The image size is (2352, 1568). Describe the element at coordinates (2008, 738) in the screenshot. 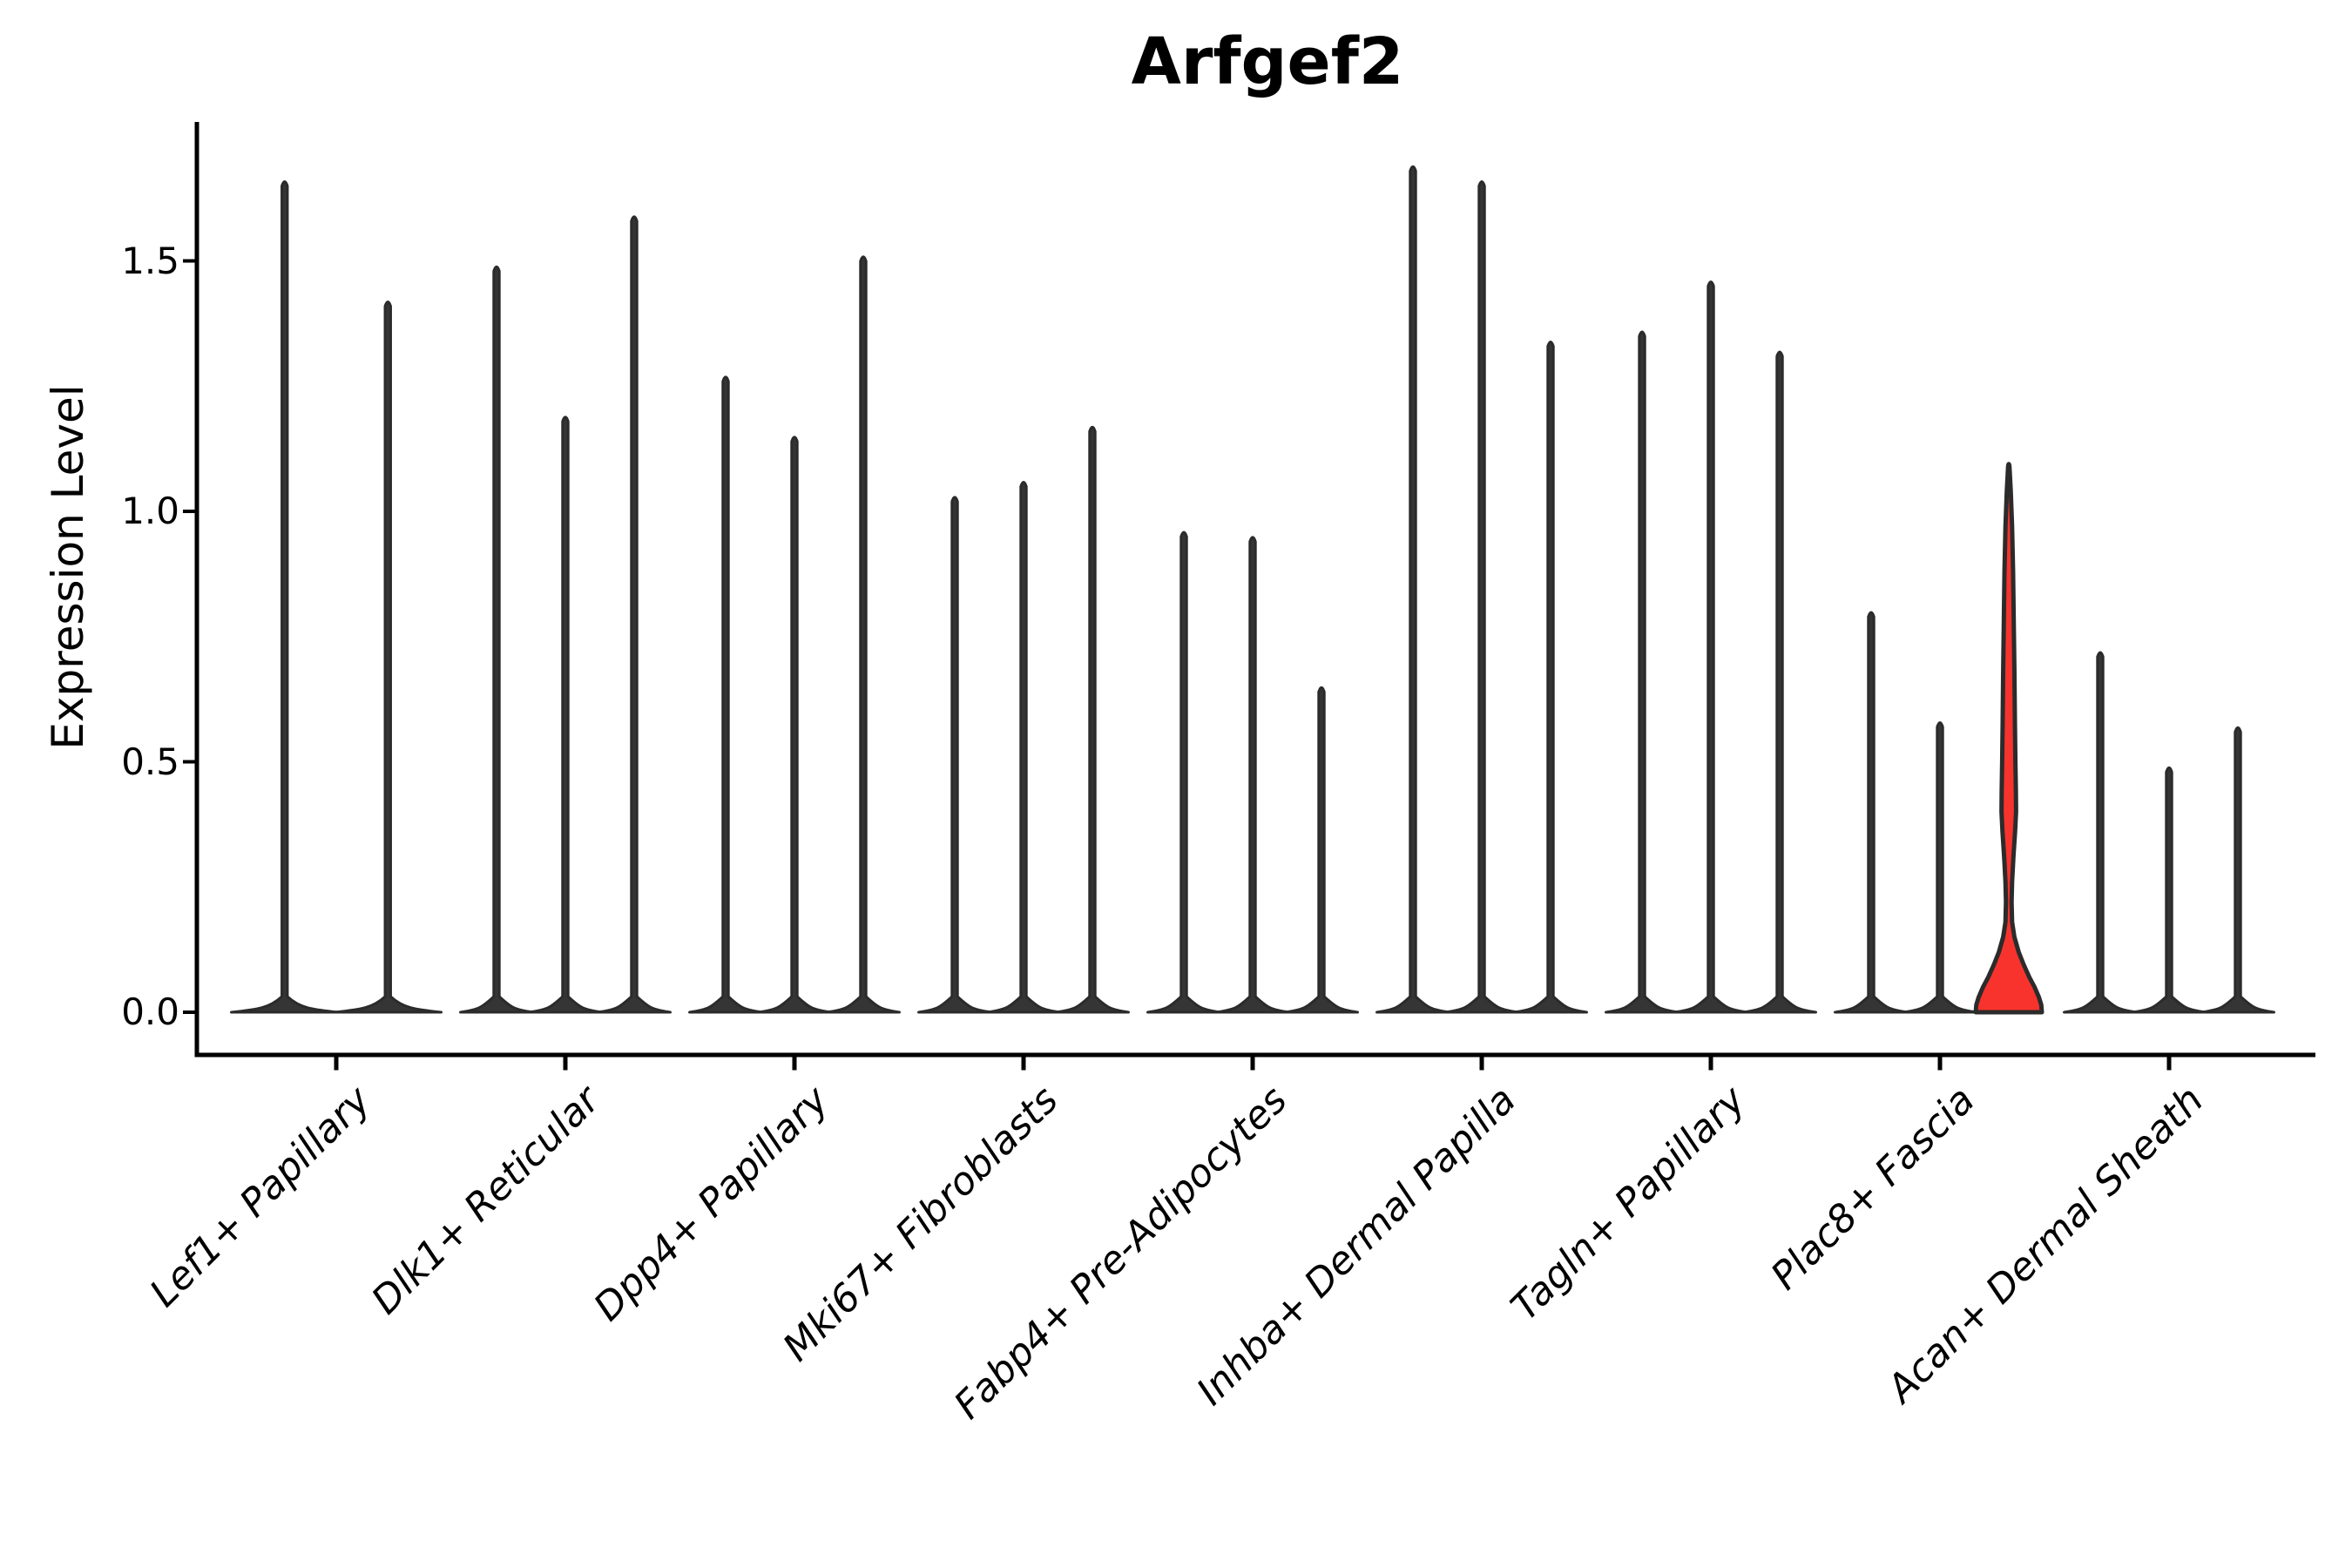

I see `violin-highlighted` at that location.